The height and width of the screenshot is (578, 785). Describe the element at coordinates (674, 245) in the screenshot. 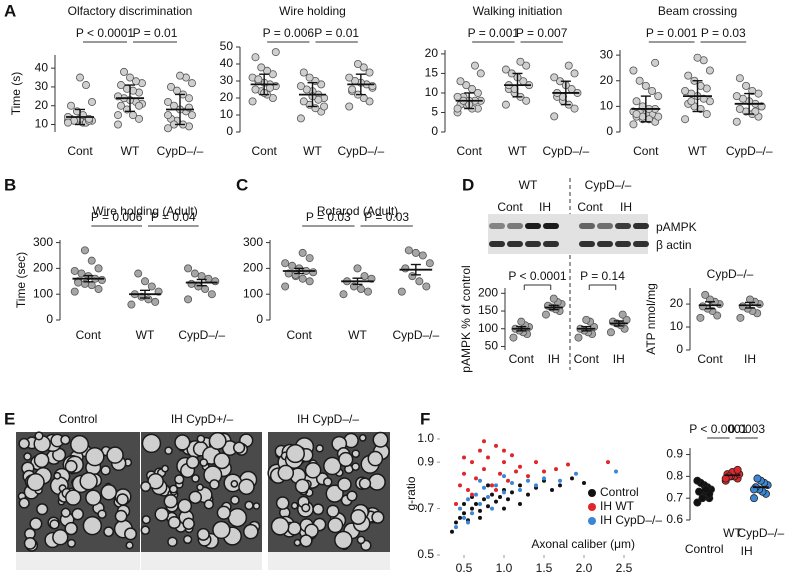

I see `blot-band-label: β actin` at that location.